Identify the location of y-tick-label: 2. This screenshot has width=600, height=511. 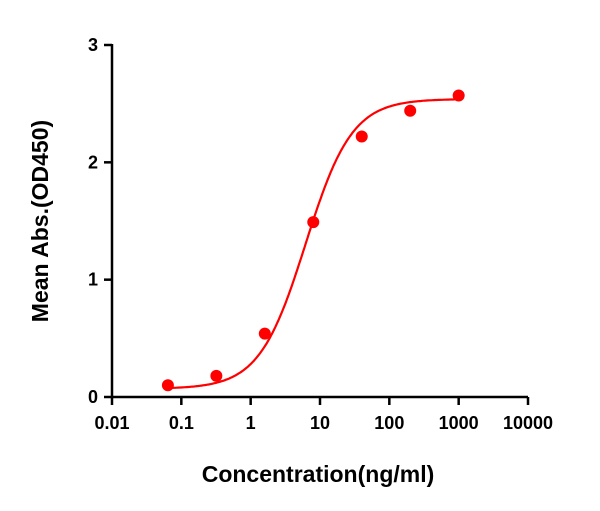
(93, 162).